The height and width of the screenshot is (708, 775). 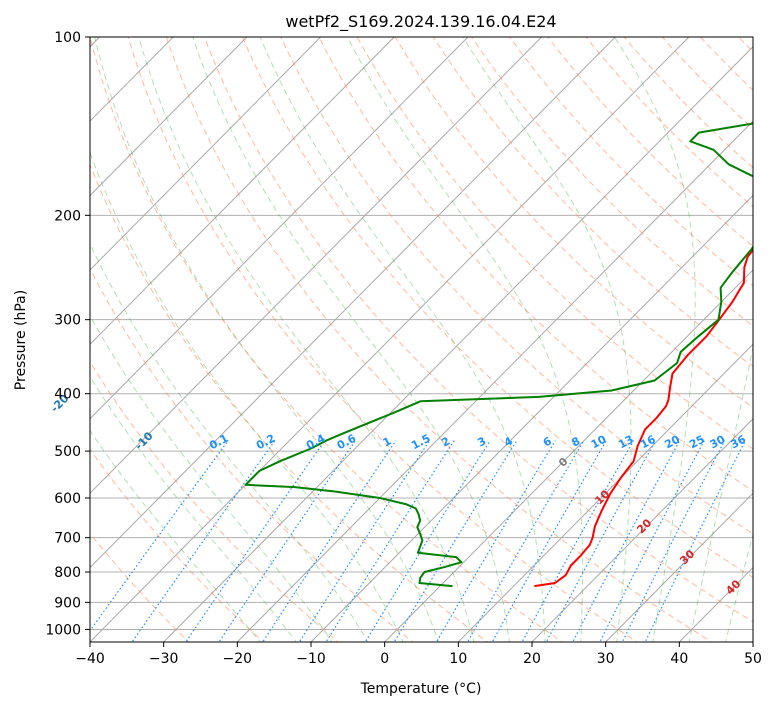 I want to click on mixing-ratio-label: 10, so click(x=599, y=442).